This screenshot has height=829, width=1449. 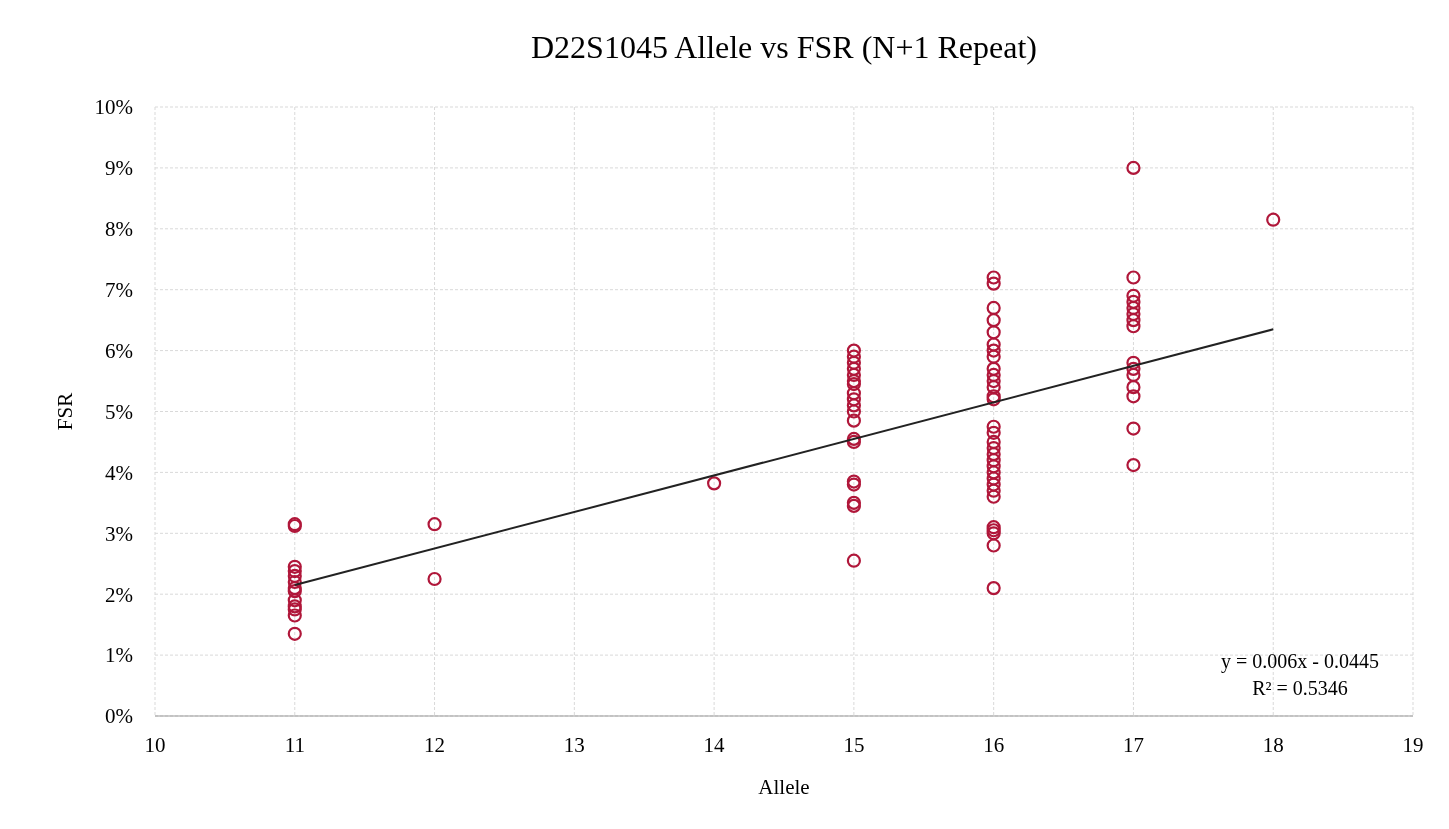 What do you see at coordinates (1413, 745) in the screenshot?
I see `x-tick-label: 19` at bounding box center [1413, 745].